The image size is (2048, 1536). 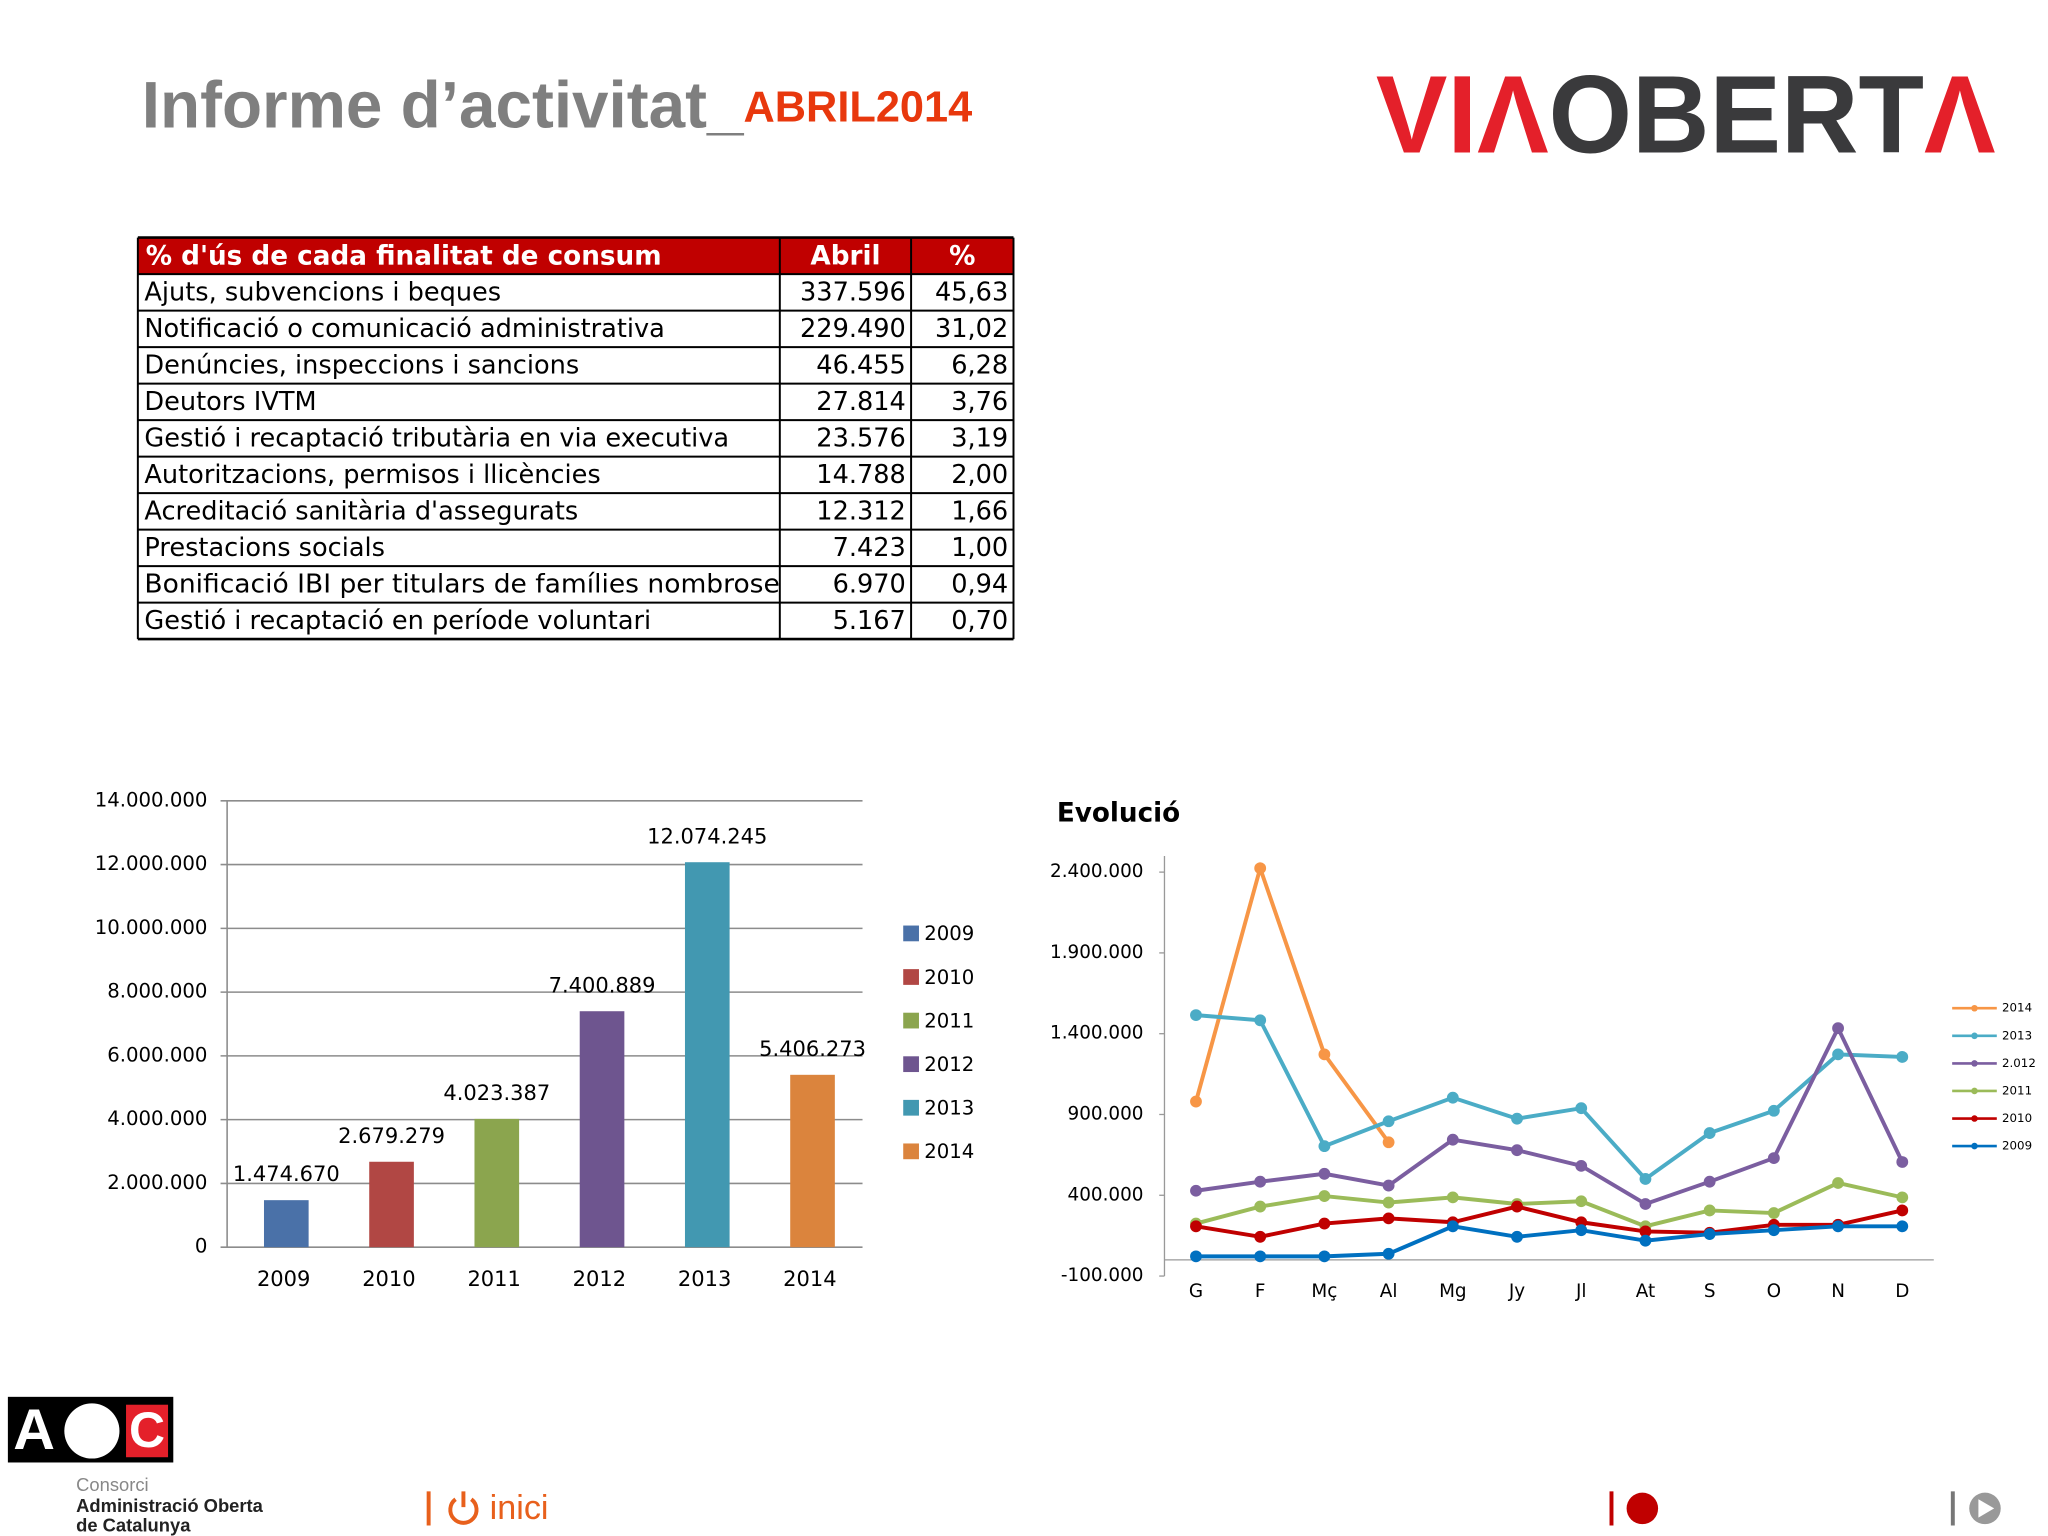 I want to click on table-cell: 3,76, so click(x=979, y=402).